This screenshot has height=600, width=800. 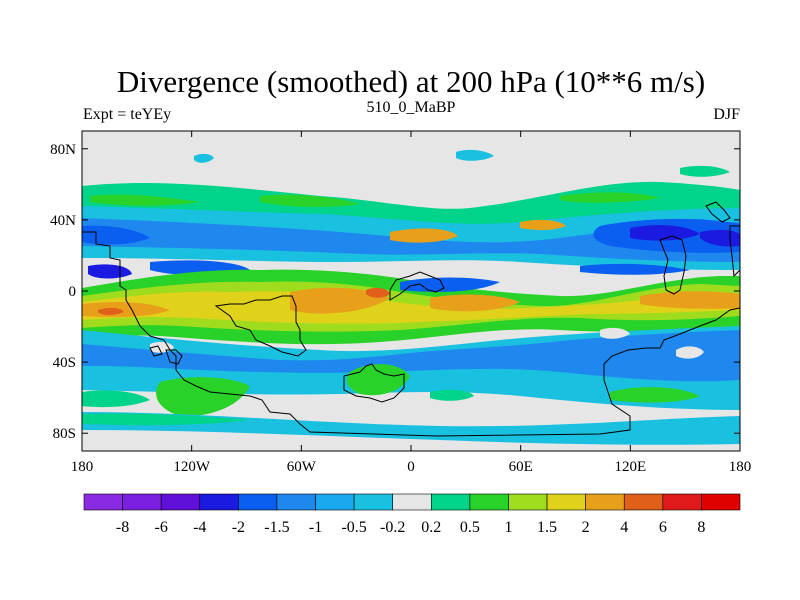 I want to click on season-label: DJF, so click(x=726, y=114).